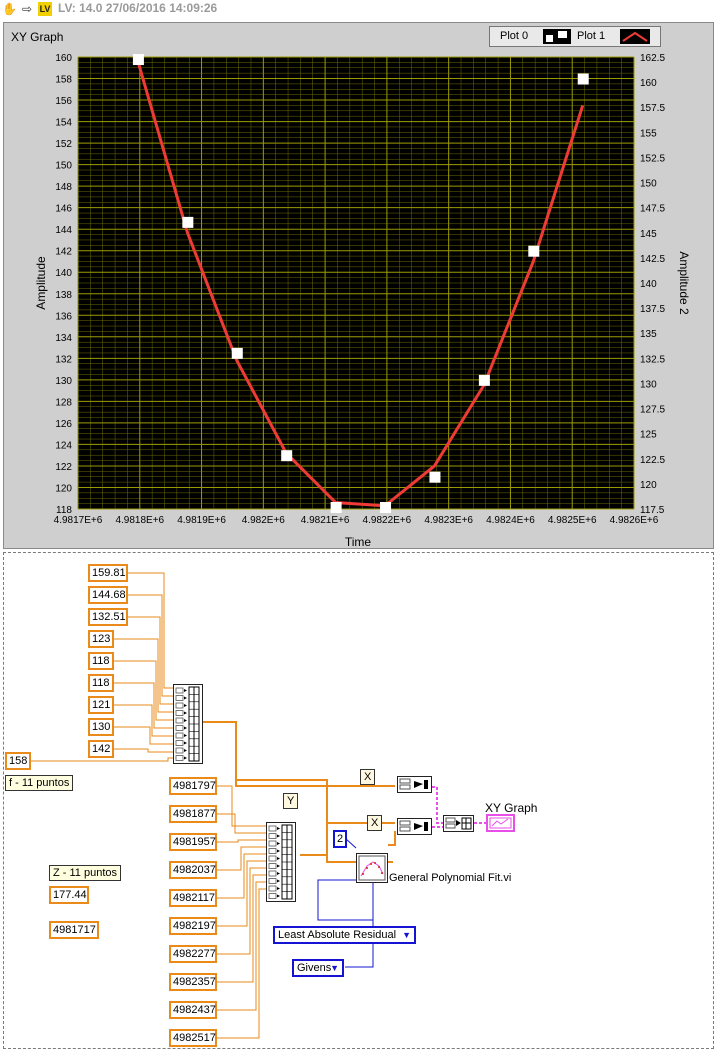  What do you see at coordinates (648, 384) in the screenshot?
I see `y2-tick-label: 130` at bounding box center [648, 384].